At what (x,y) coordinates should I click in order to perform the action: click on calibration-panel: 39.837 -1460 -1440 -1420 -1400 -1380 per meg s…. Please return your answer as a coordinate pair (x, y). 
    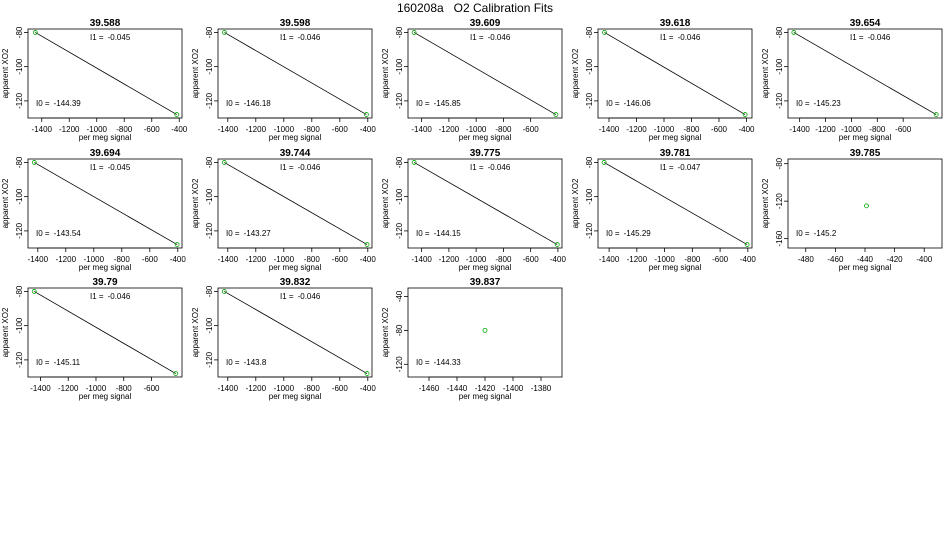
    Looking at the image, I should click on (472, 339).